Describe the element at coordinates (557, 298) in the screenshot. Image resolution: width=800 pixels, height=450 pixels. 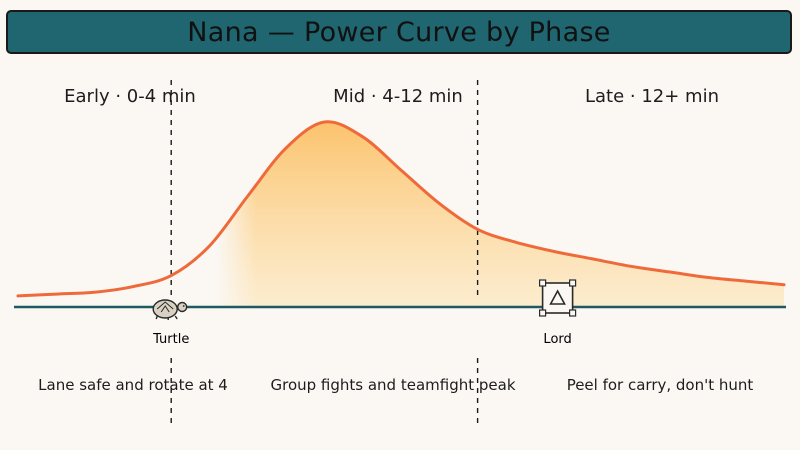
I see `lord-icon` at that location.